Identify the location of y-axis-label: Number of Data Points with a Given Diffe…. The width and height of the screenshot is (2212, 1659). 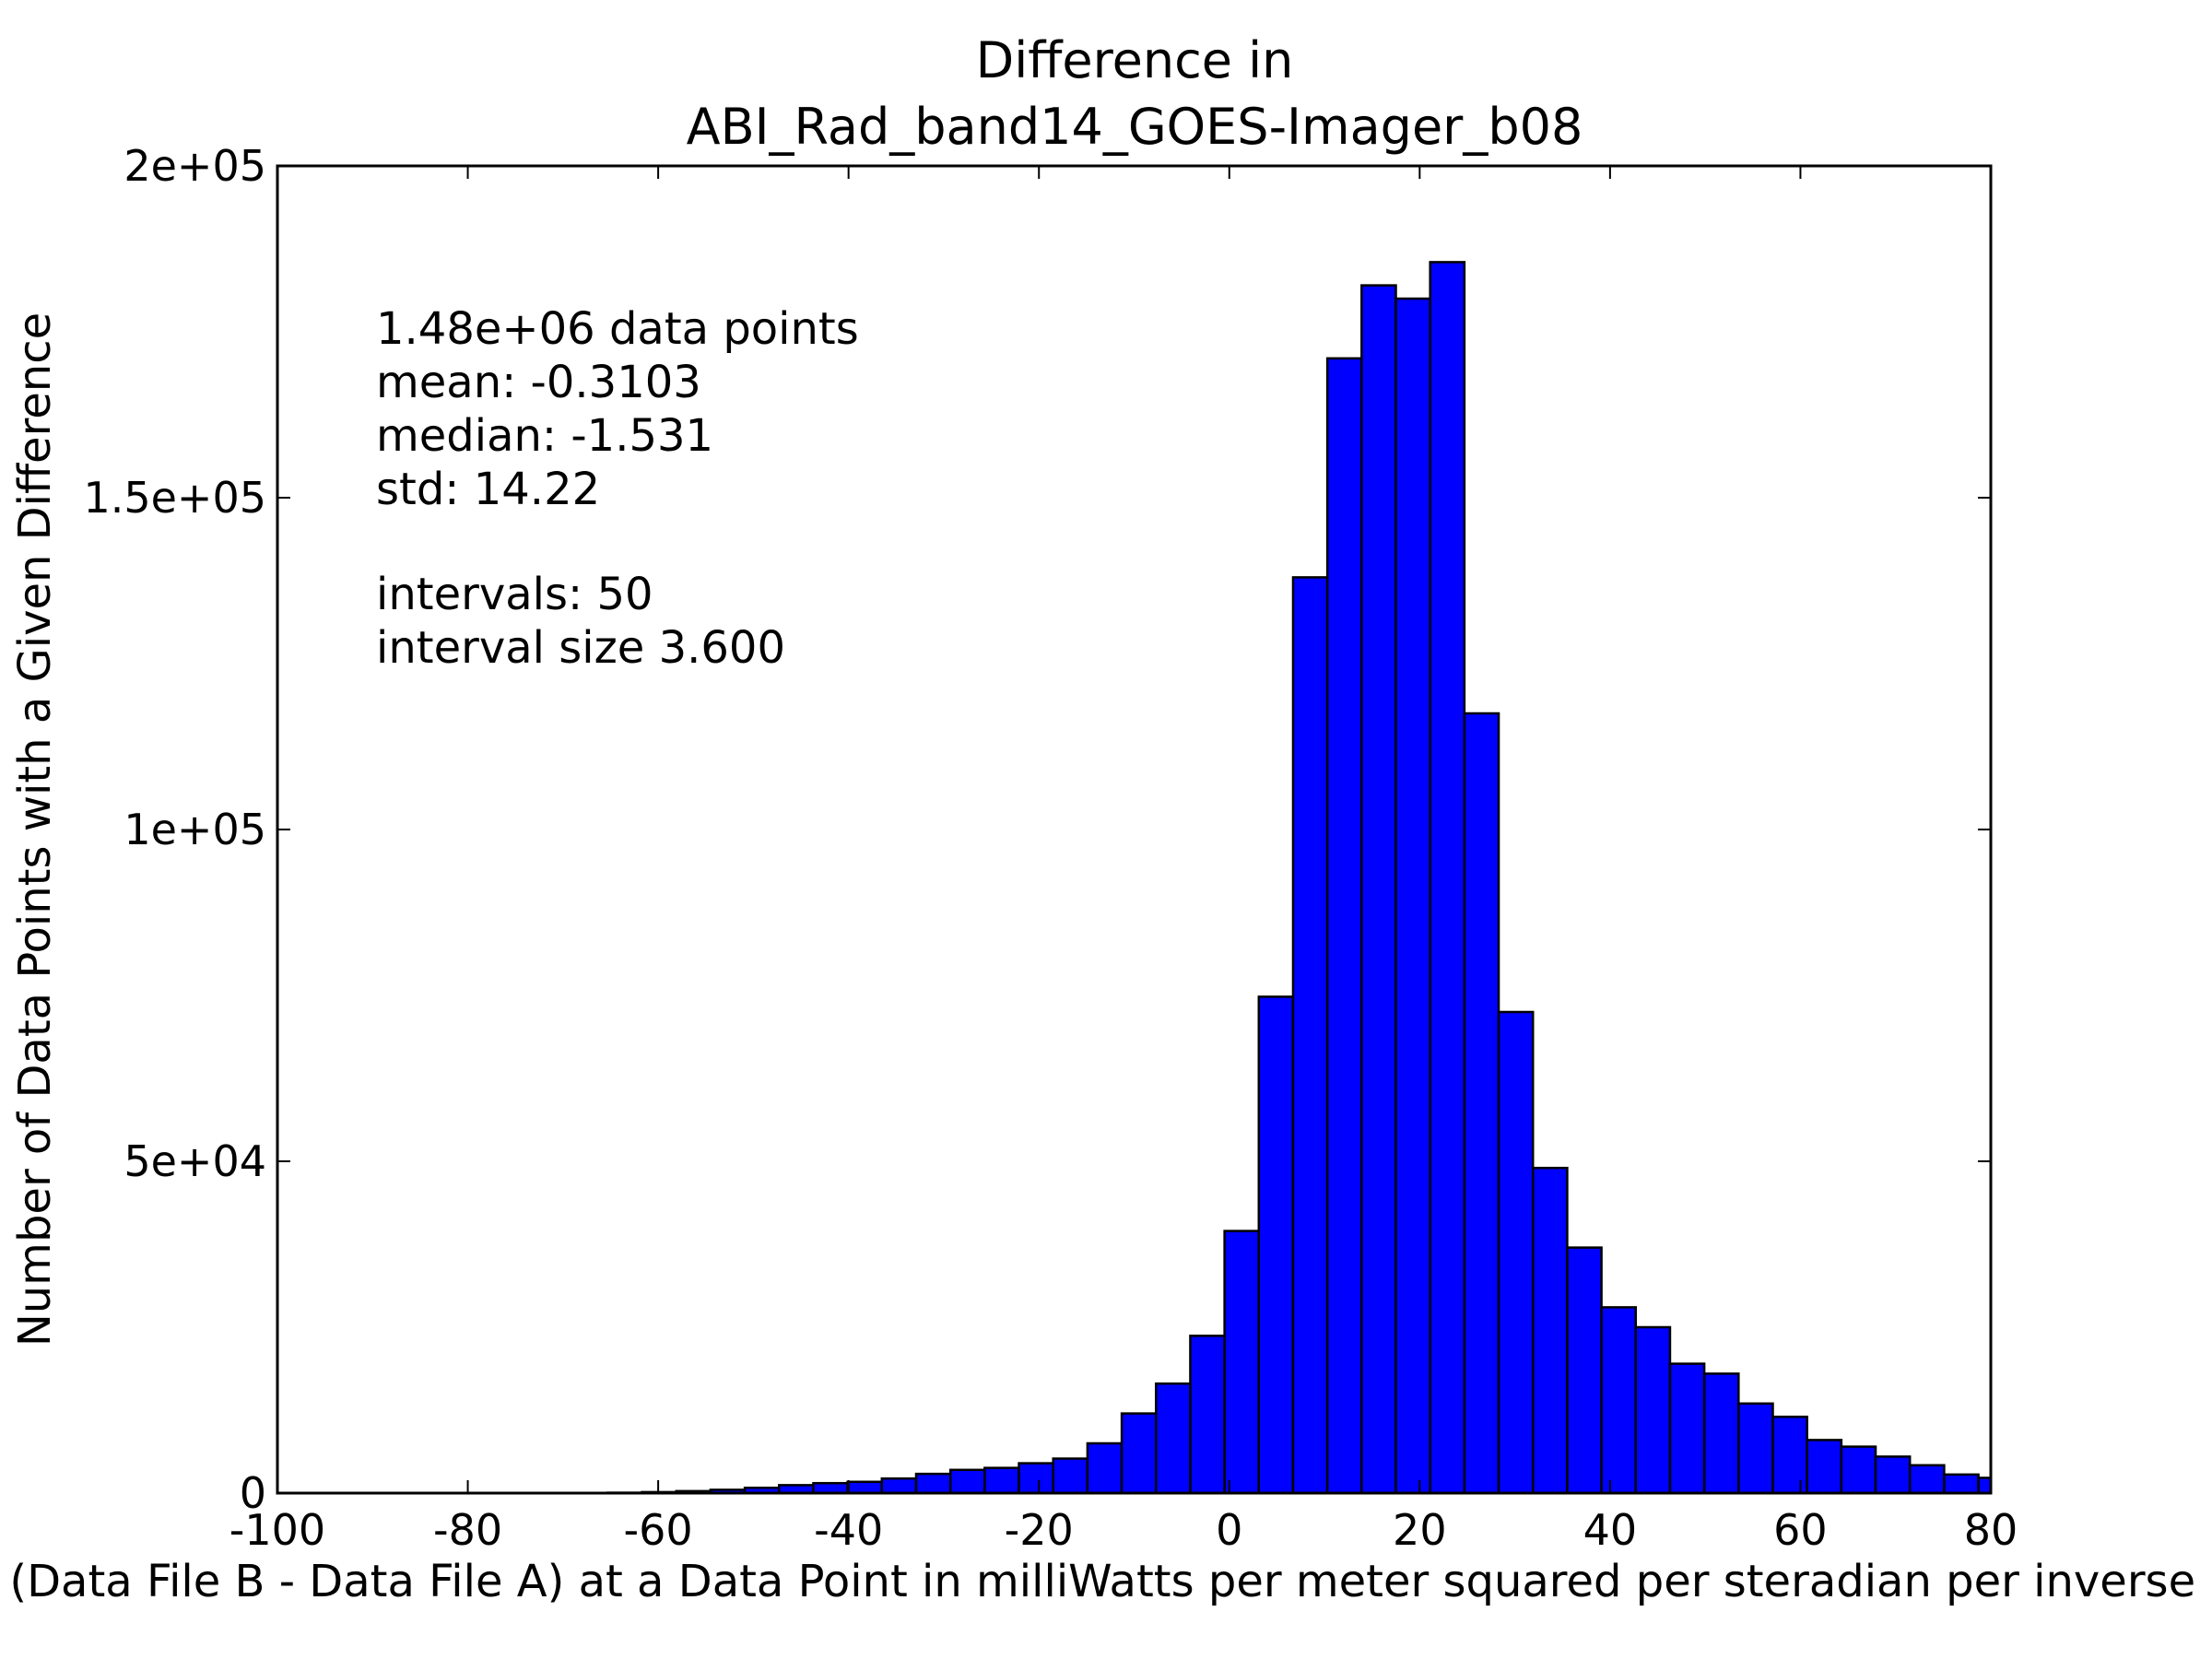
(35, 829).